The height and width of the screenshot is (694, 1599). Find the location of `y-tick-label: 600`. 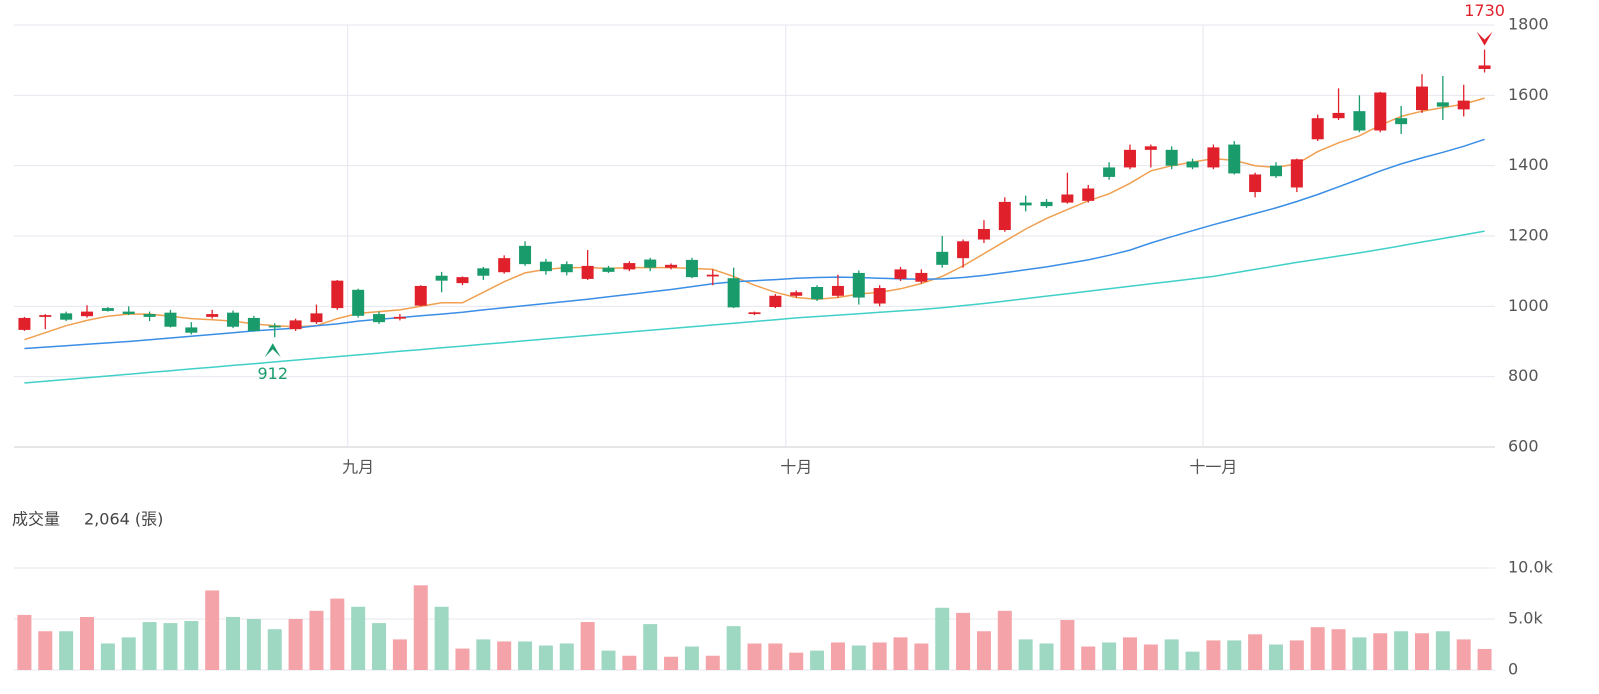

y-tick-label: 600 is located at coordinates (1523, 446).